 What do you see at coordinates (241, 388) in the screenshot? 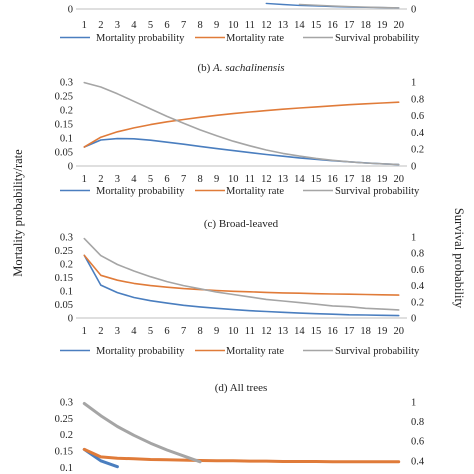
I see `panel-title: (d) All trees` at bounding box center [241, 388].